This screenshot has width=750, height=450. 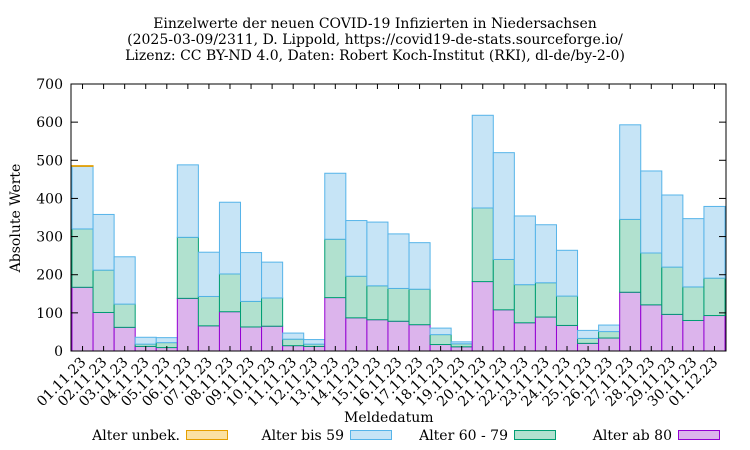 What do you see at coordinates (49, 123) in the screenshot?
I see `y-tick-label: 600` at bounding box center [49, 123].